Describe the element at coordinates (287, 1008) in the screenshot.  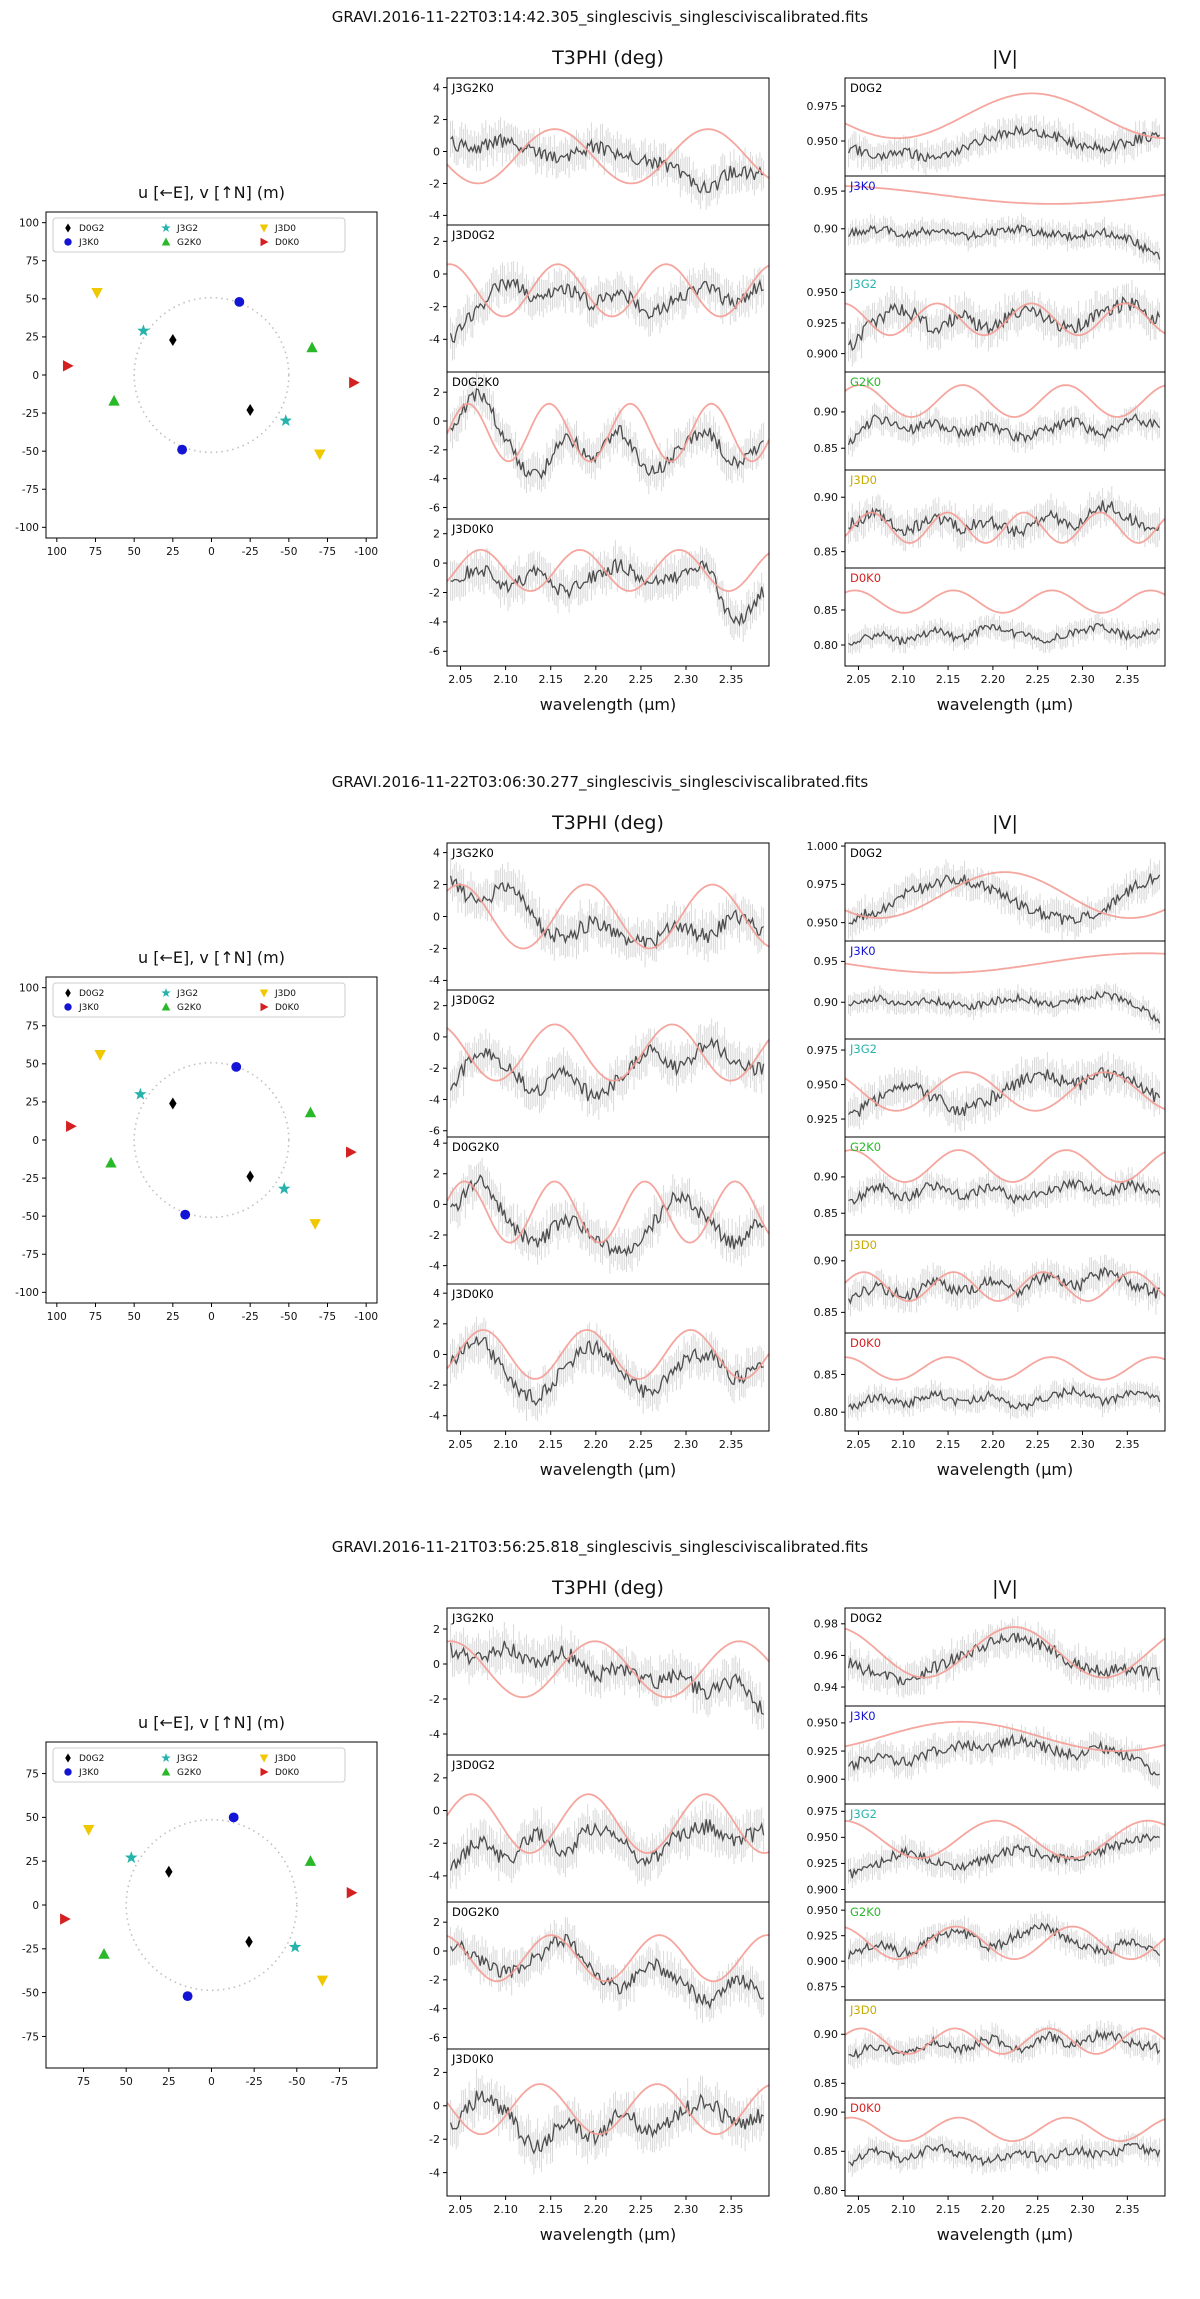
I see `legend-label: D0K0` at that location.